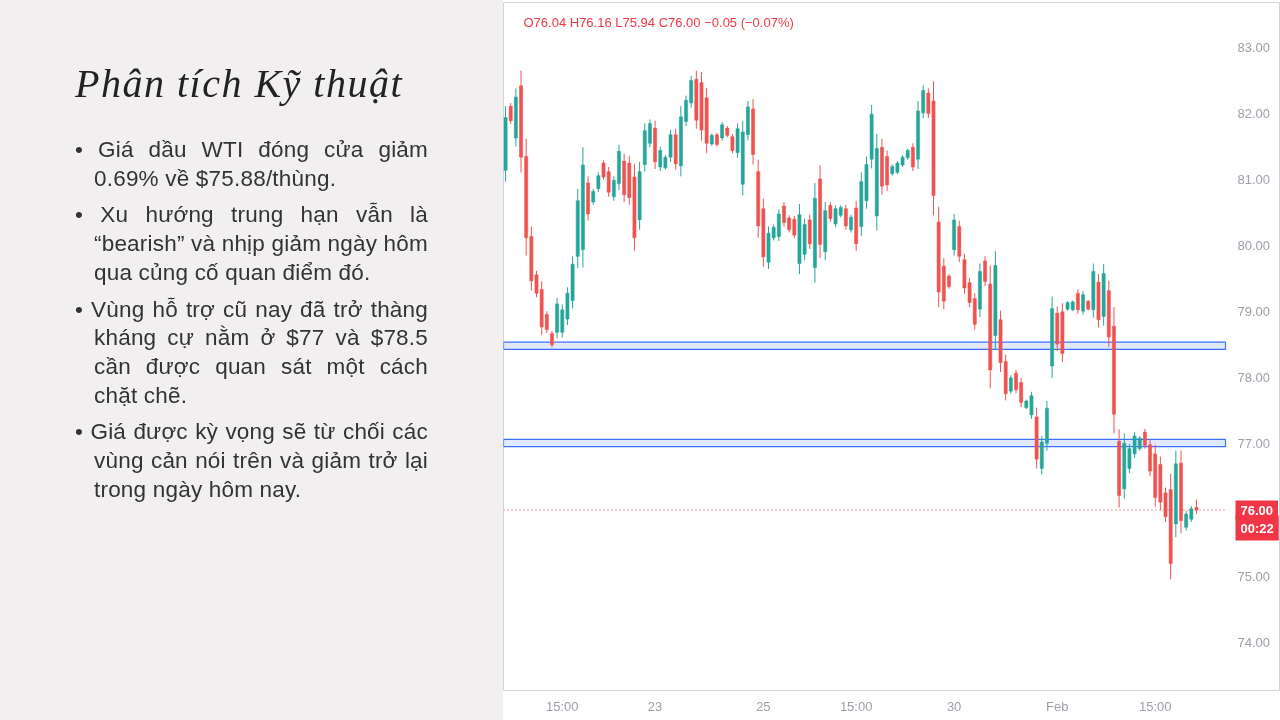  Describe the element at coordinates (251, 244) in the screenshot. I see `text: • Xu hướng trung hạn vẫn là “bearish” và nhịp giảm ngày hôm qua củng cố quan điểm đó.` at that location.